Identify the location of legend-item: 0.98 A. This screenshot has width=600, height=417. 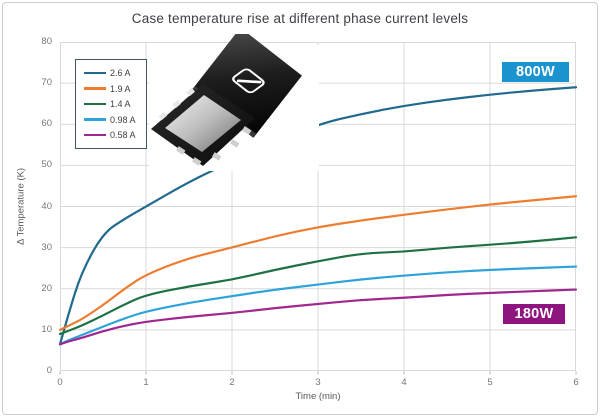
(110, 120).